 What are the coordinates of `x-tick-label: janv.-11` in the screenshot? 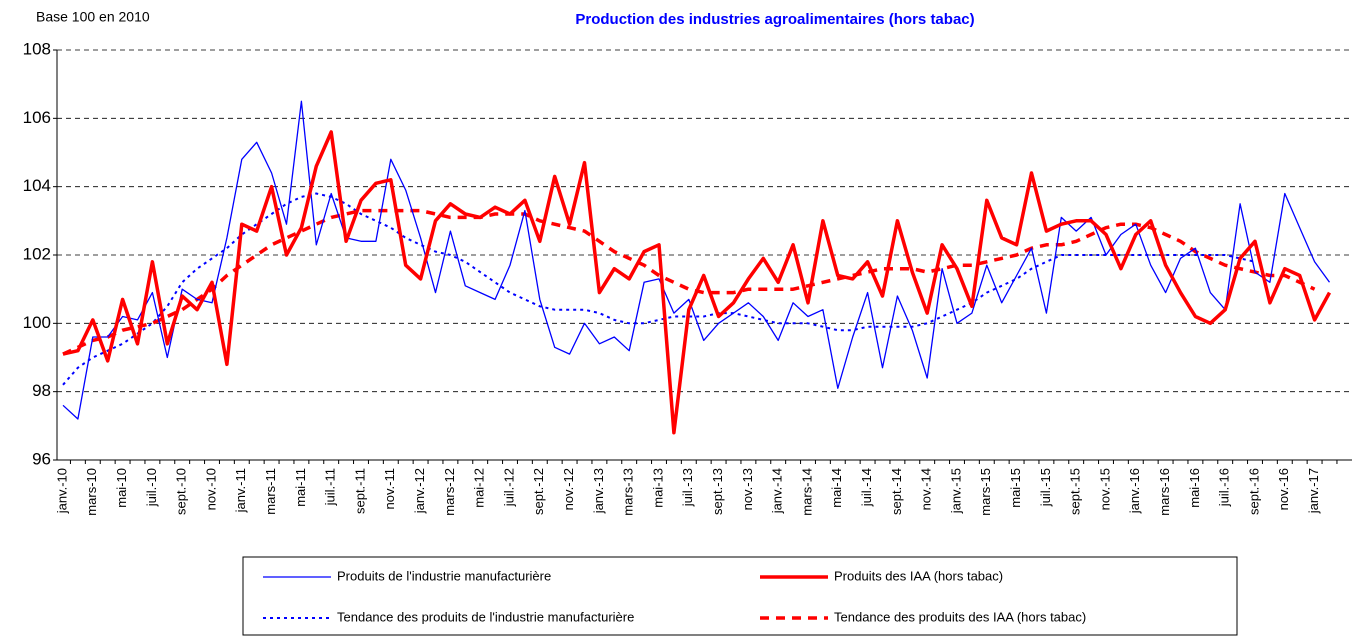 It's located at (240, 490).